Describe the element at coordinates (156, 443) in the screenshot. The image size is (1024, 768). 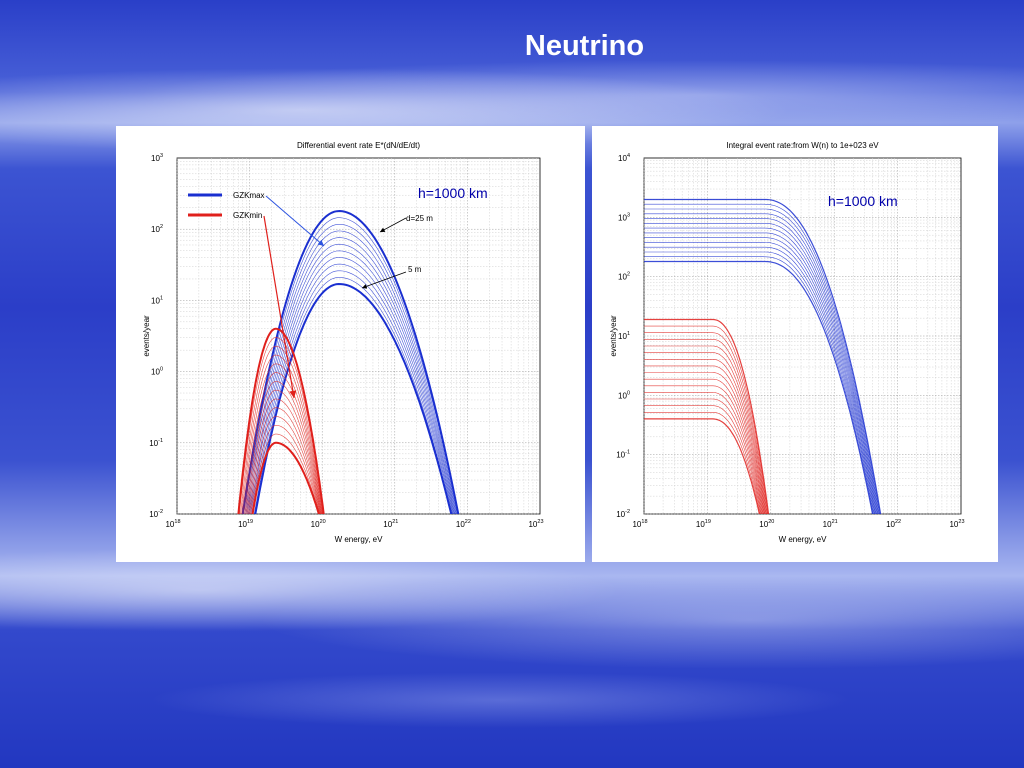
I see `diff-ytick-label-1: 10⁻¹` at that location.